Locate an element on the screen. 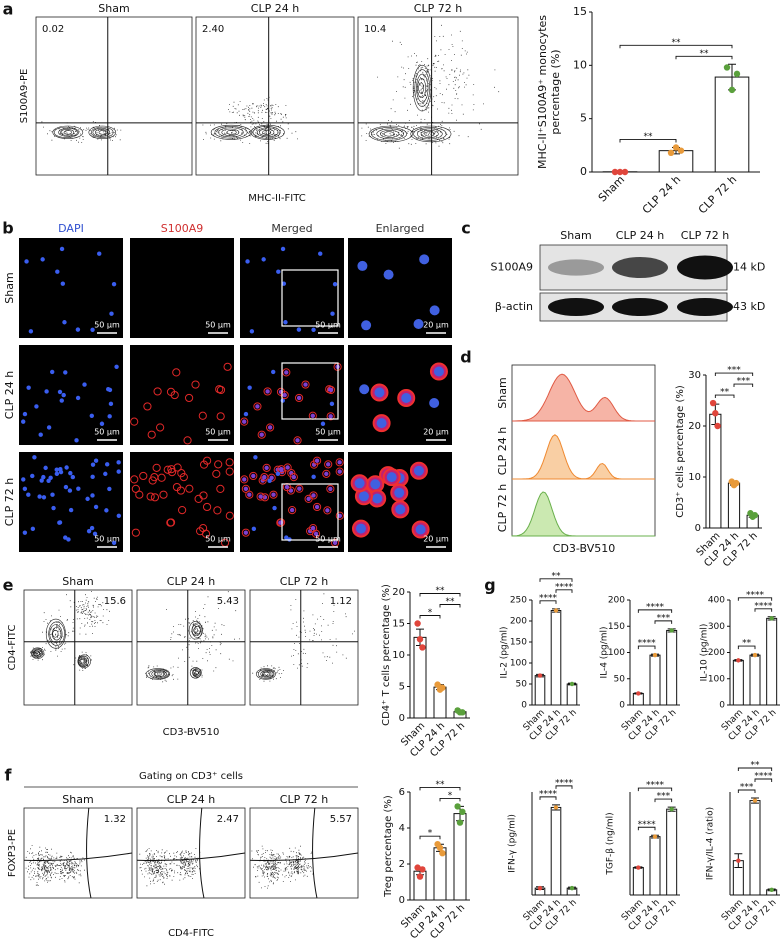 This screenshot has height=946, width=784. panel-letter: c is located at coordinates (465, 228).